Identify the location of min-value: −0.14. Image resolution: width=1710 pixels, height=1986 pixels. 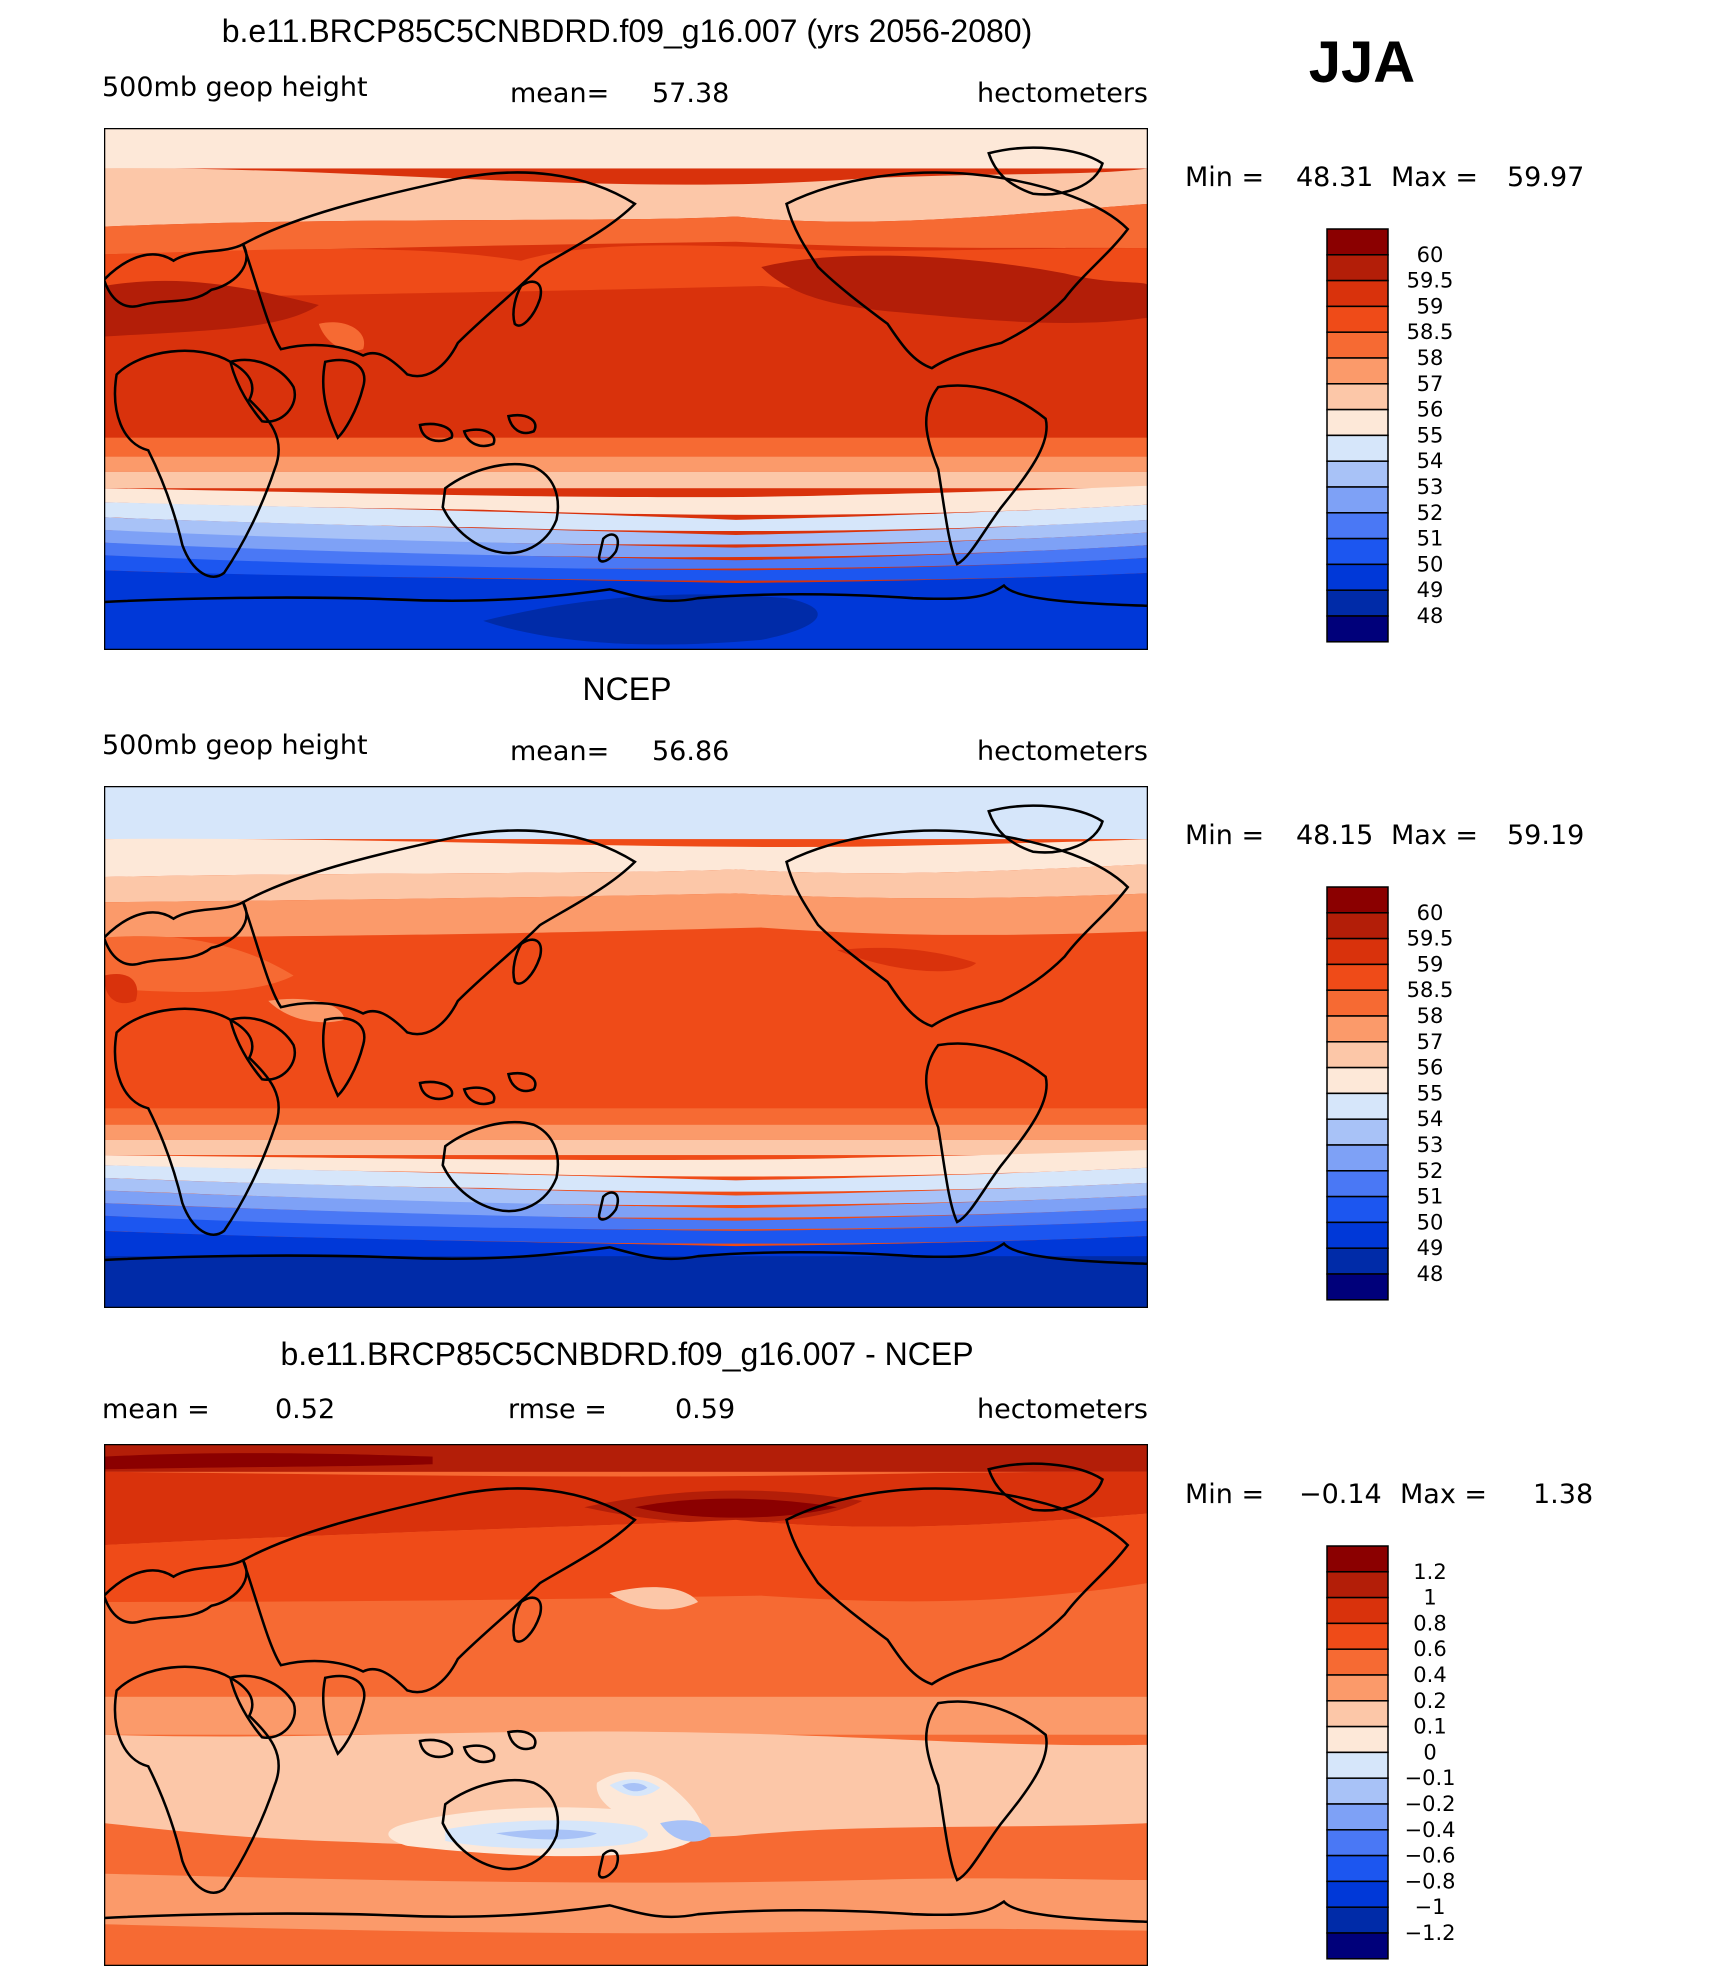
(1340, 1494).